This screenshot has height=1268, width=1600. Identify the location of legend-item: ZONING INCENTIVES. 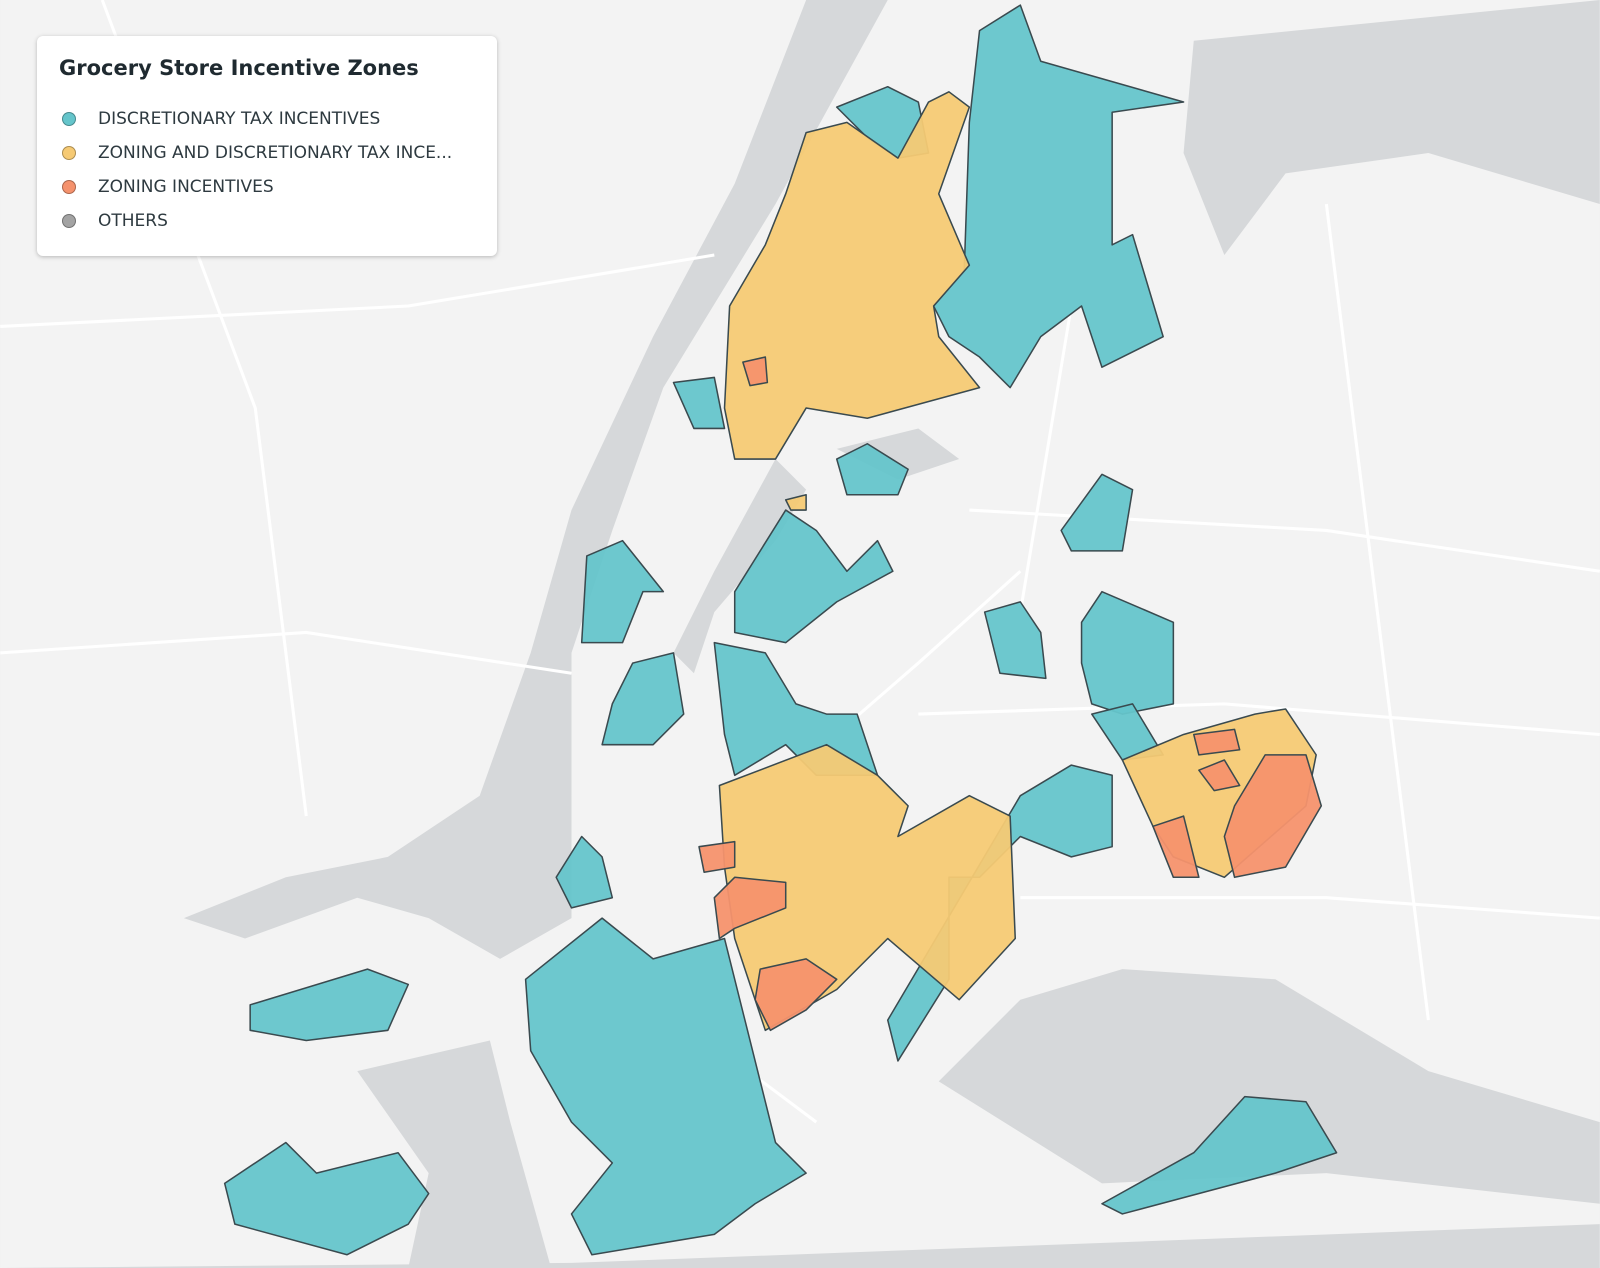
(168, 187).